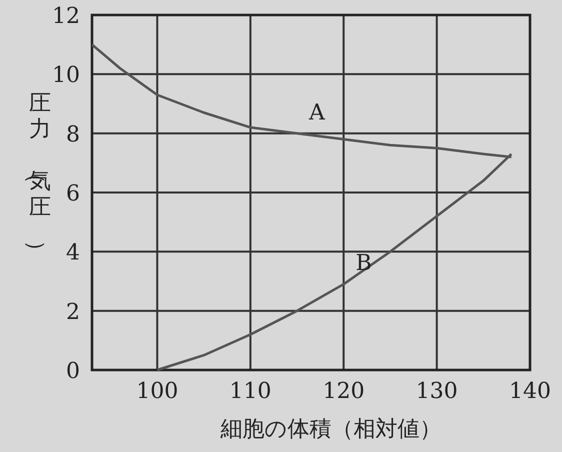  I want to click on series-label: B, so click(364, 263).